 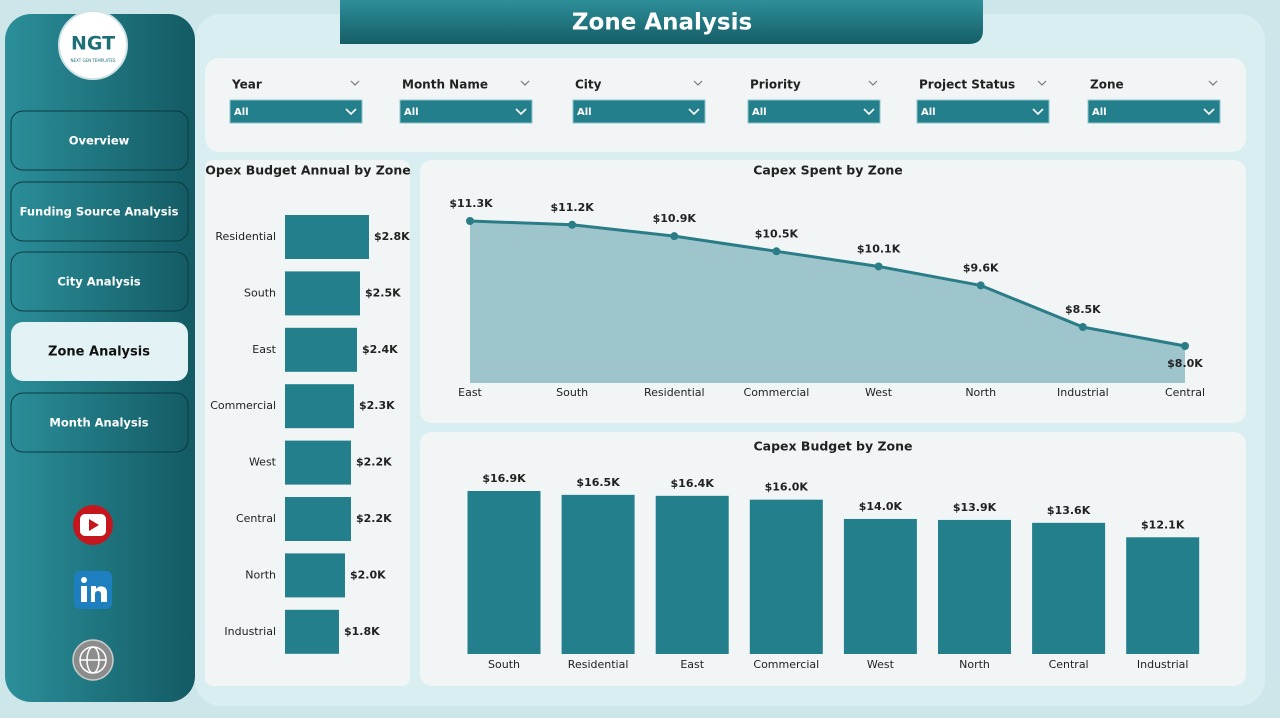 I want to click on data-label: $8.0K, so click(x=1185, y=363).